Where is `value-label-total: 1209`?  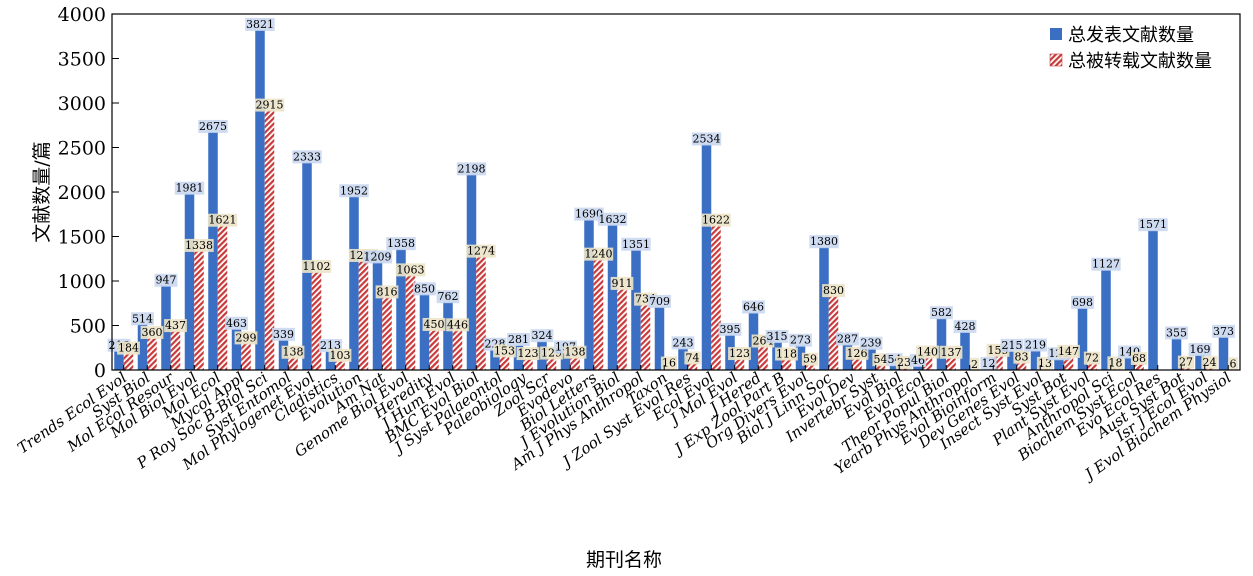 value-label-total: 1209 is located at coordinates (378, 256).